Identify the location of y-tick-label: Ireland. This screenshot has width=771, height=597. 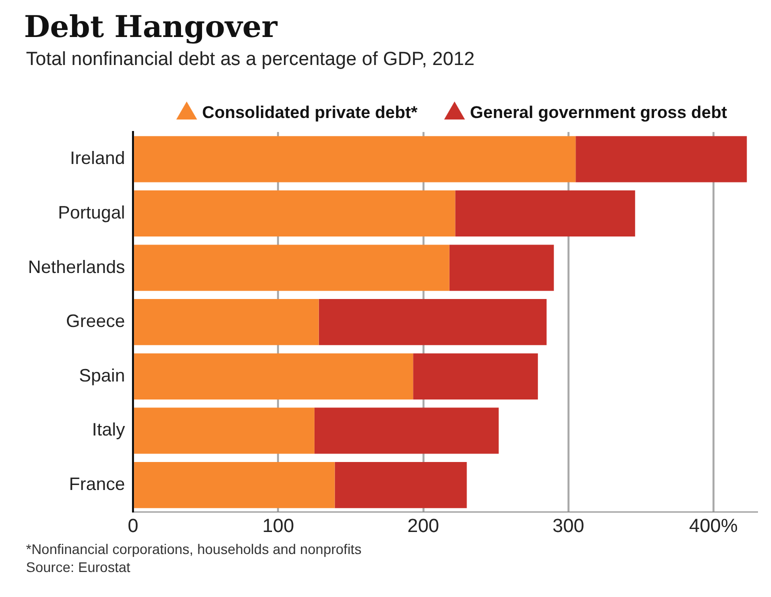
(98, 158).